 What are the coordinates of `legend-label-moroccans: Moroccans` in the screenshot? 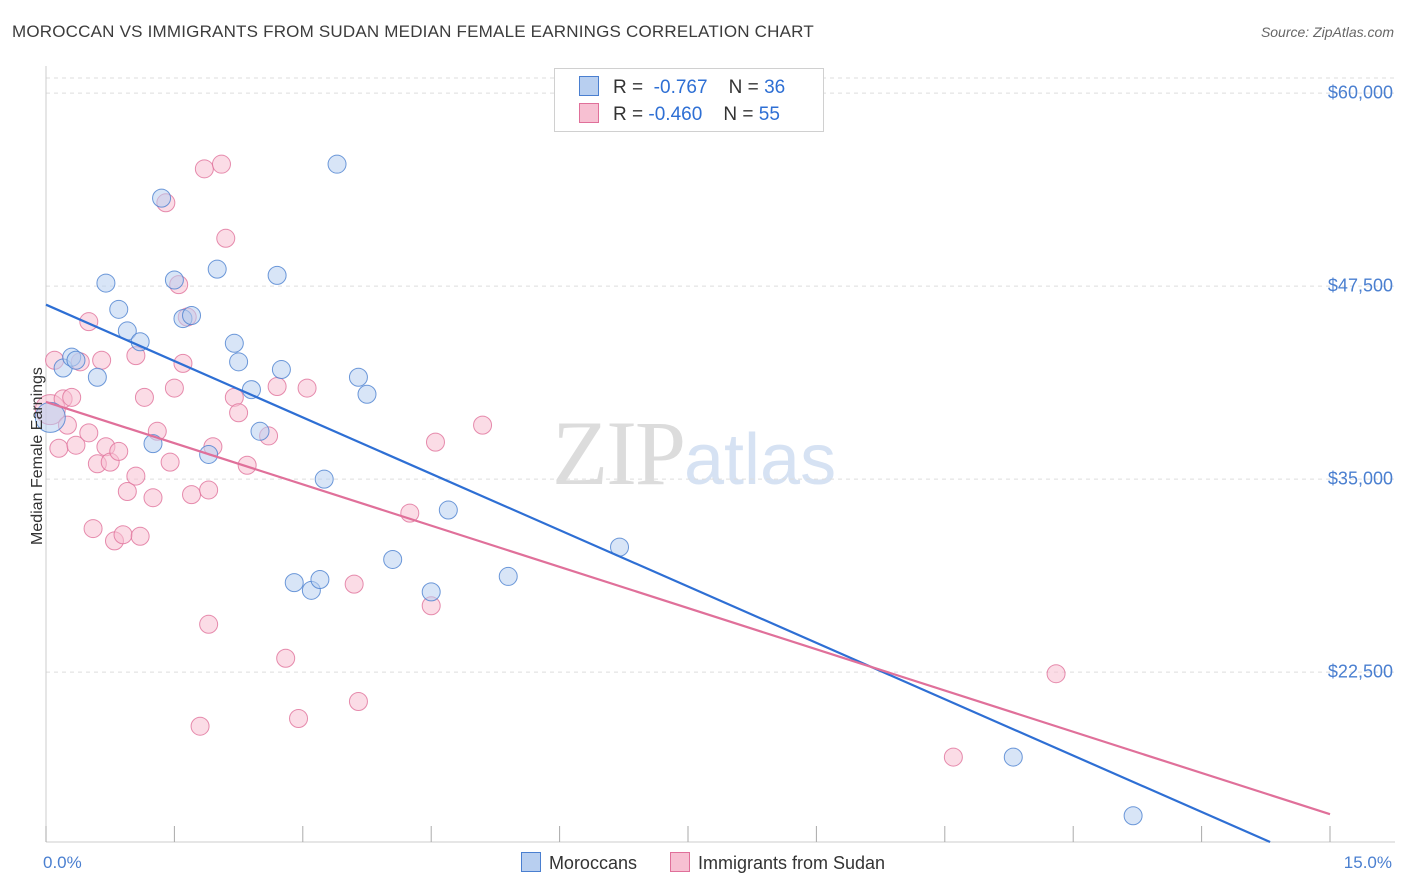 It's located at (592, 863).